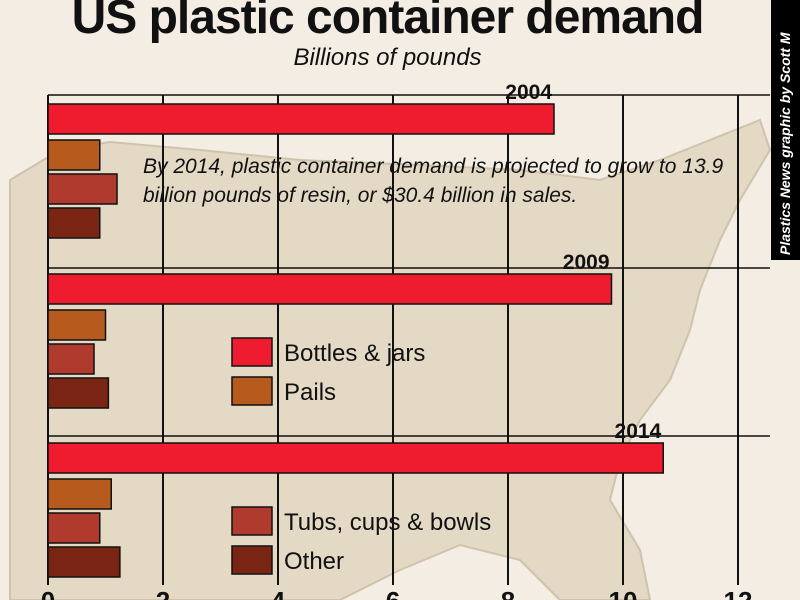  What do you see at coordinates (71, 359) in the screenshot?
I see `bar-tubs-cups-bowls-2009` at bounding box center [71, 359].